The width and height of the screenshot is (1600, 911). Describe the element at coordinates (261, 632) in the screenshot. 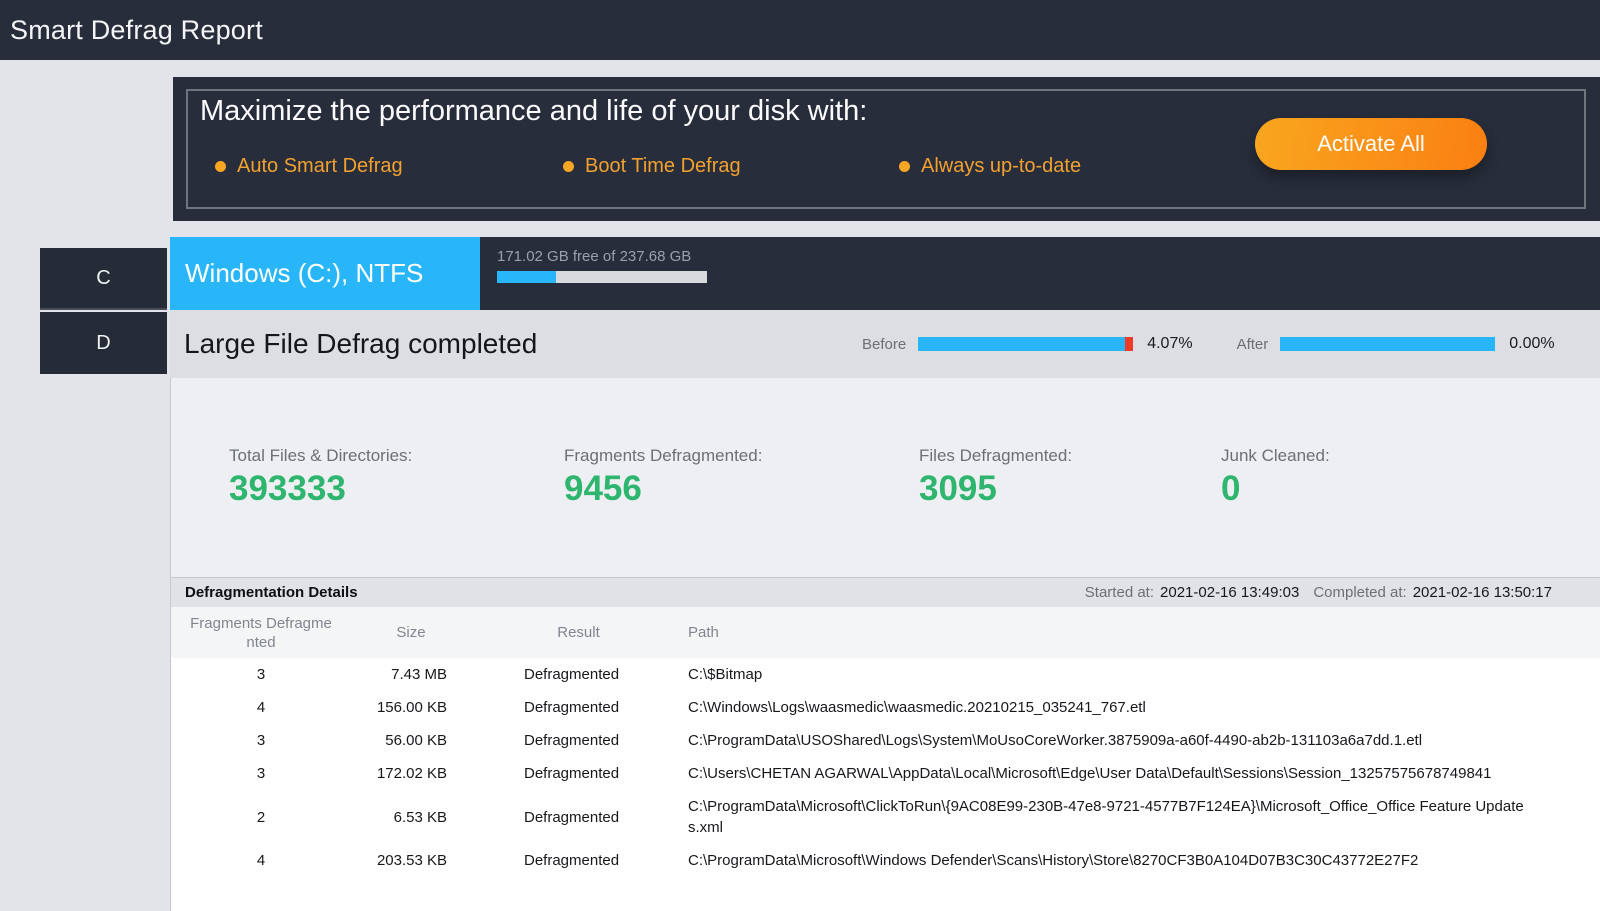

I see `column-header-fragments: Fragments Defragmented` at that location.